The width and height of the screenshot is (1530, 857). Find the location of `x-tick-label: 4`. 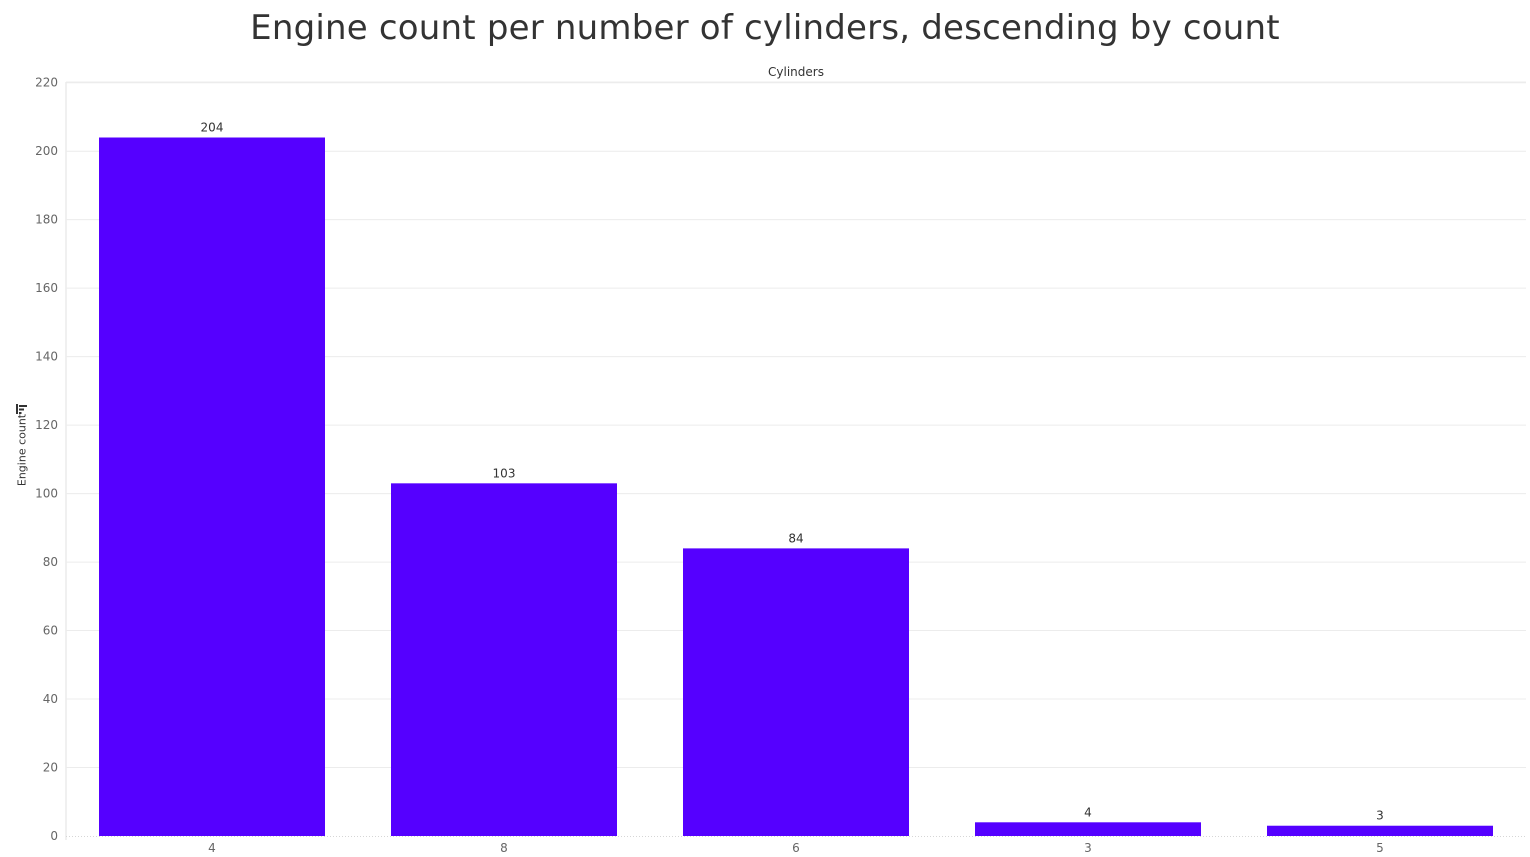

x-tick-label: 4 is located at coordinates (212, 848).